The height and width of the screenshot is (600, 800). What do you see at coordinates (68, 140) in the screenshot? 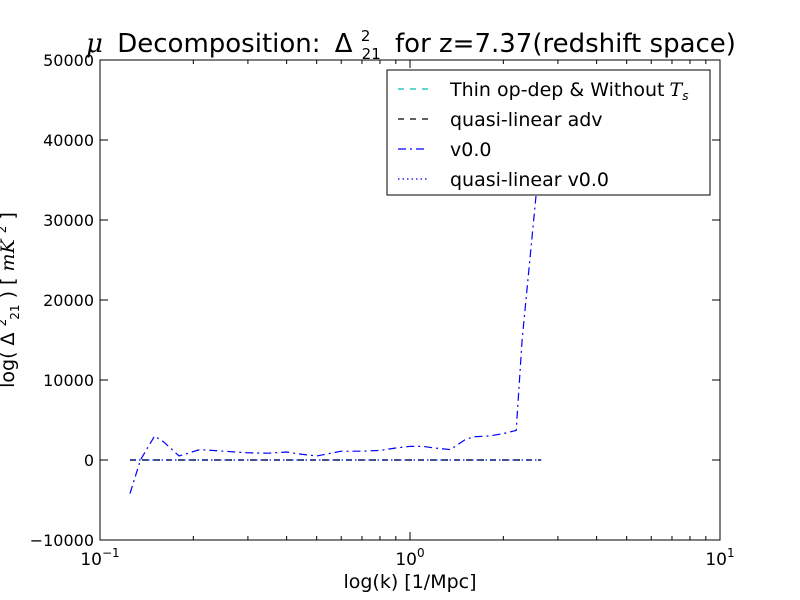
I see `y-tick-label: 40000` at bounding box center [68, 140].